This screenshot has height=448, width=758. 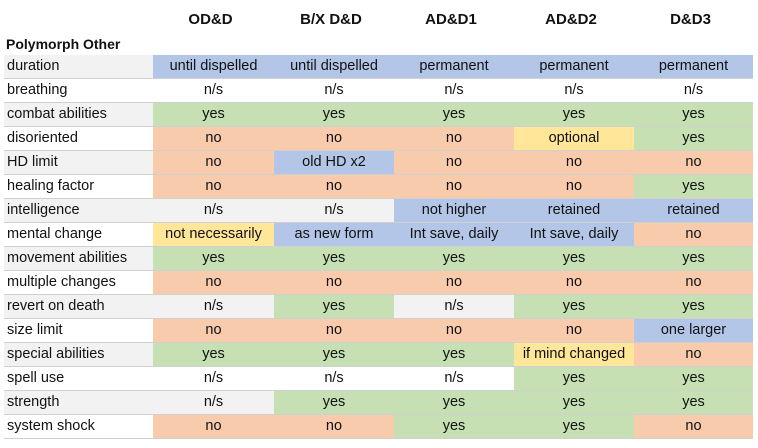 What do you see at coordinates (78, 186) in the screenshot?
I see `row-label: healing factor` at bounding box center [78, 186].